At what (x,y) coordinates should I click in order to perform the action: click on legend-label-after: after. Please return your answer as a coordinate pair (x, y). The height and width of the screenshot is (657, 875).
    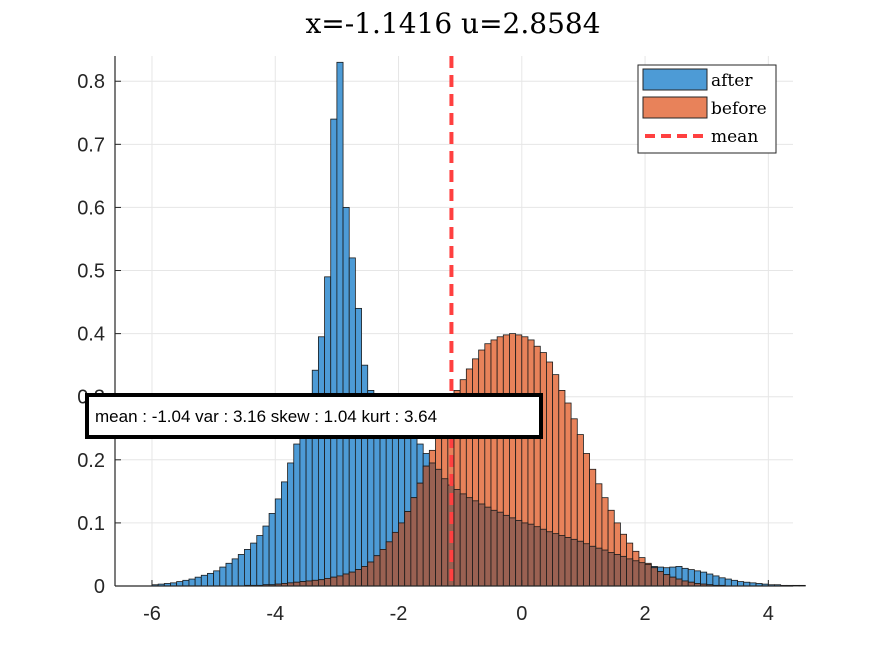
    Looking at the image, I should click on (732, 81).